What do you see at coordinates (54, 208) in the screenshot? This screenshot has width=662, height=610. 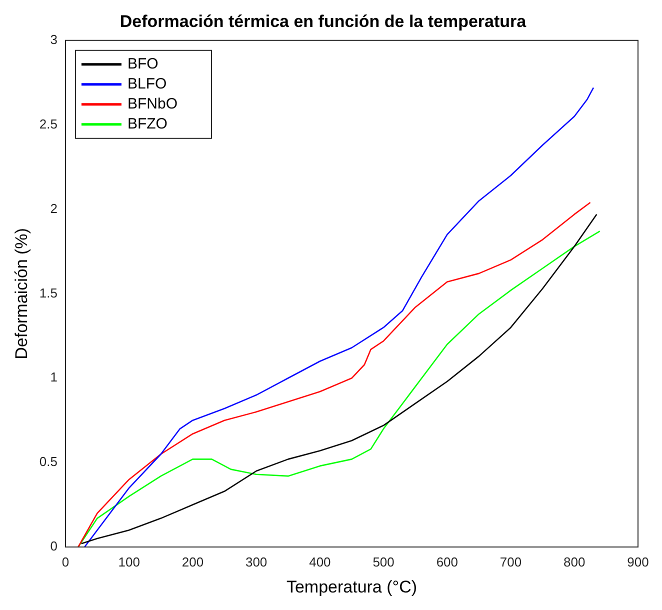 I see `y-tick-label: 2` at bounding box center [54, 208].